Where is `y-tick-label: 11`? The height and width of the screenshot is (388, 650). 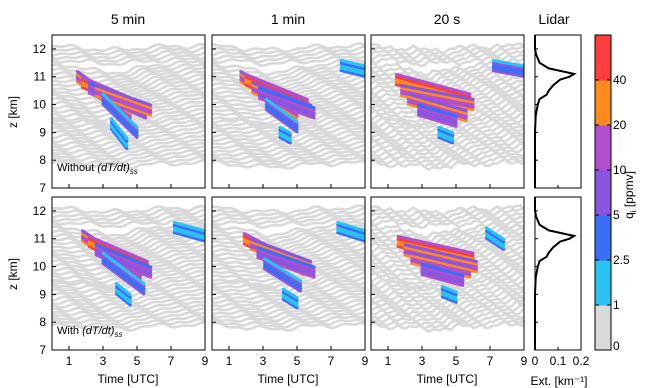 y-tick-label: 11 is located at coordinates (40, 239).